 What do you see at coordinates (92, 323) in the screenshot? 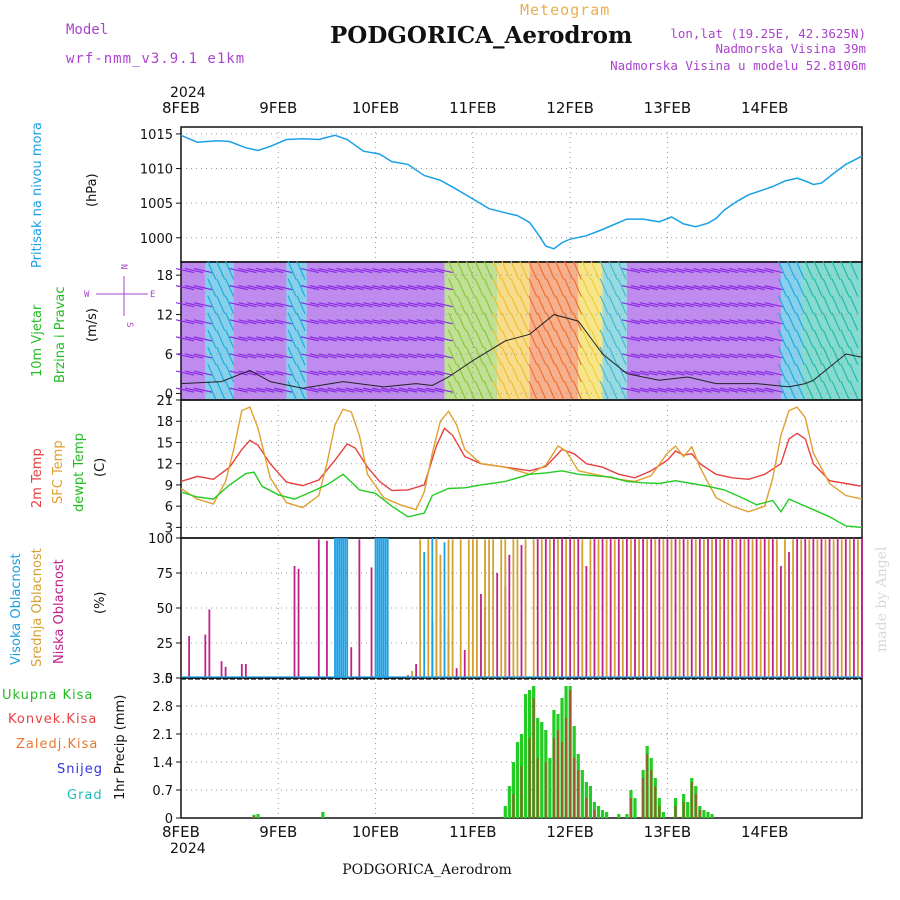
I see `wind-panel-labels: 10m Vjetar Brzina i Pravac (m/s) N W E S` at bounding box center [92, 323].